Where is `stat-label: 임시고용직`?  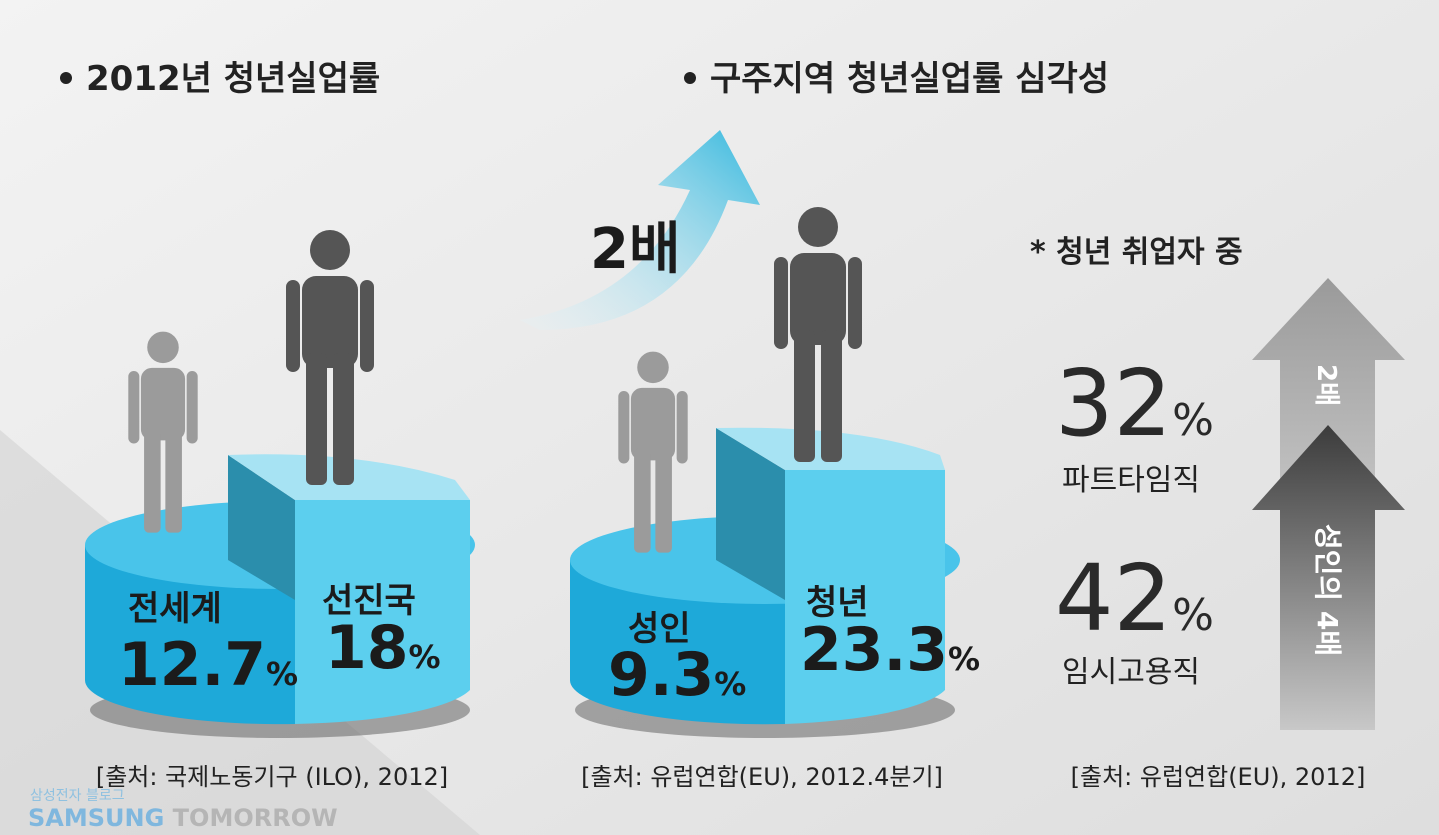 stat-label: 임시고용직 is located at coordinates (1131, 672).